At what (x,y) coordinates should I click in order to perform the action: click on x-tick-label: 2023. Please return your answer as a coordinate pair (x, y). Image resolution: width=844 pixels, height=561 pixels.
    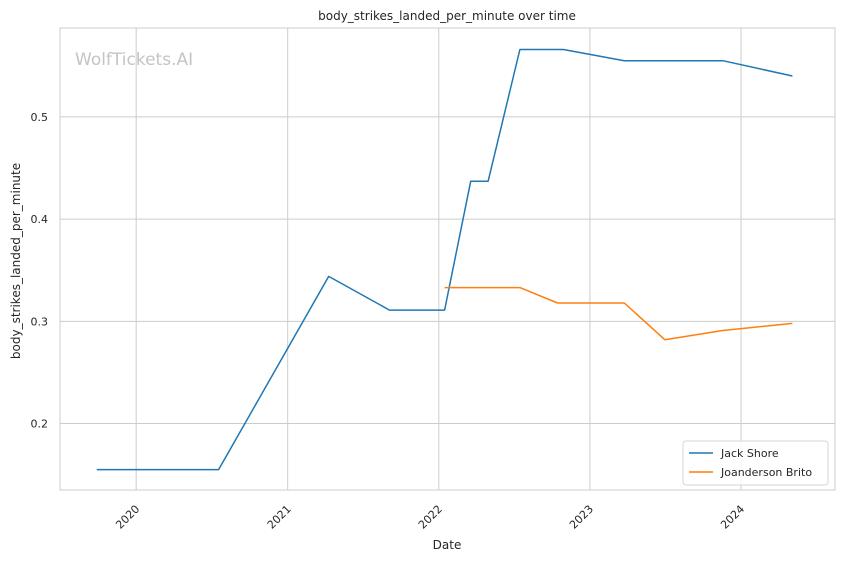
    Looking at the image, I should click on (581, 517).